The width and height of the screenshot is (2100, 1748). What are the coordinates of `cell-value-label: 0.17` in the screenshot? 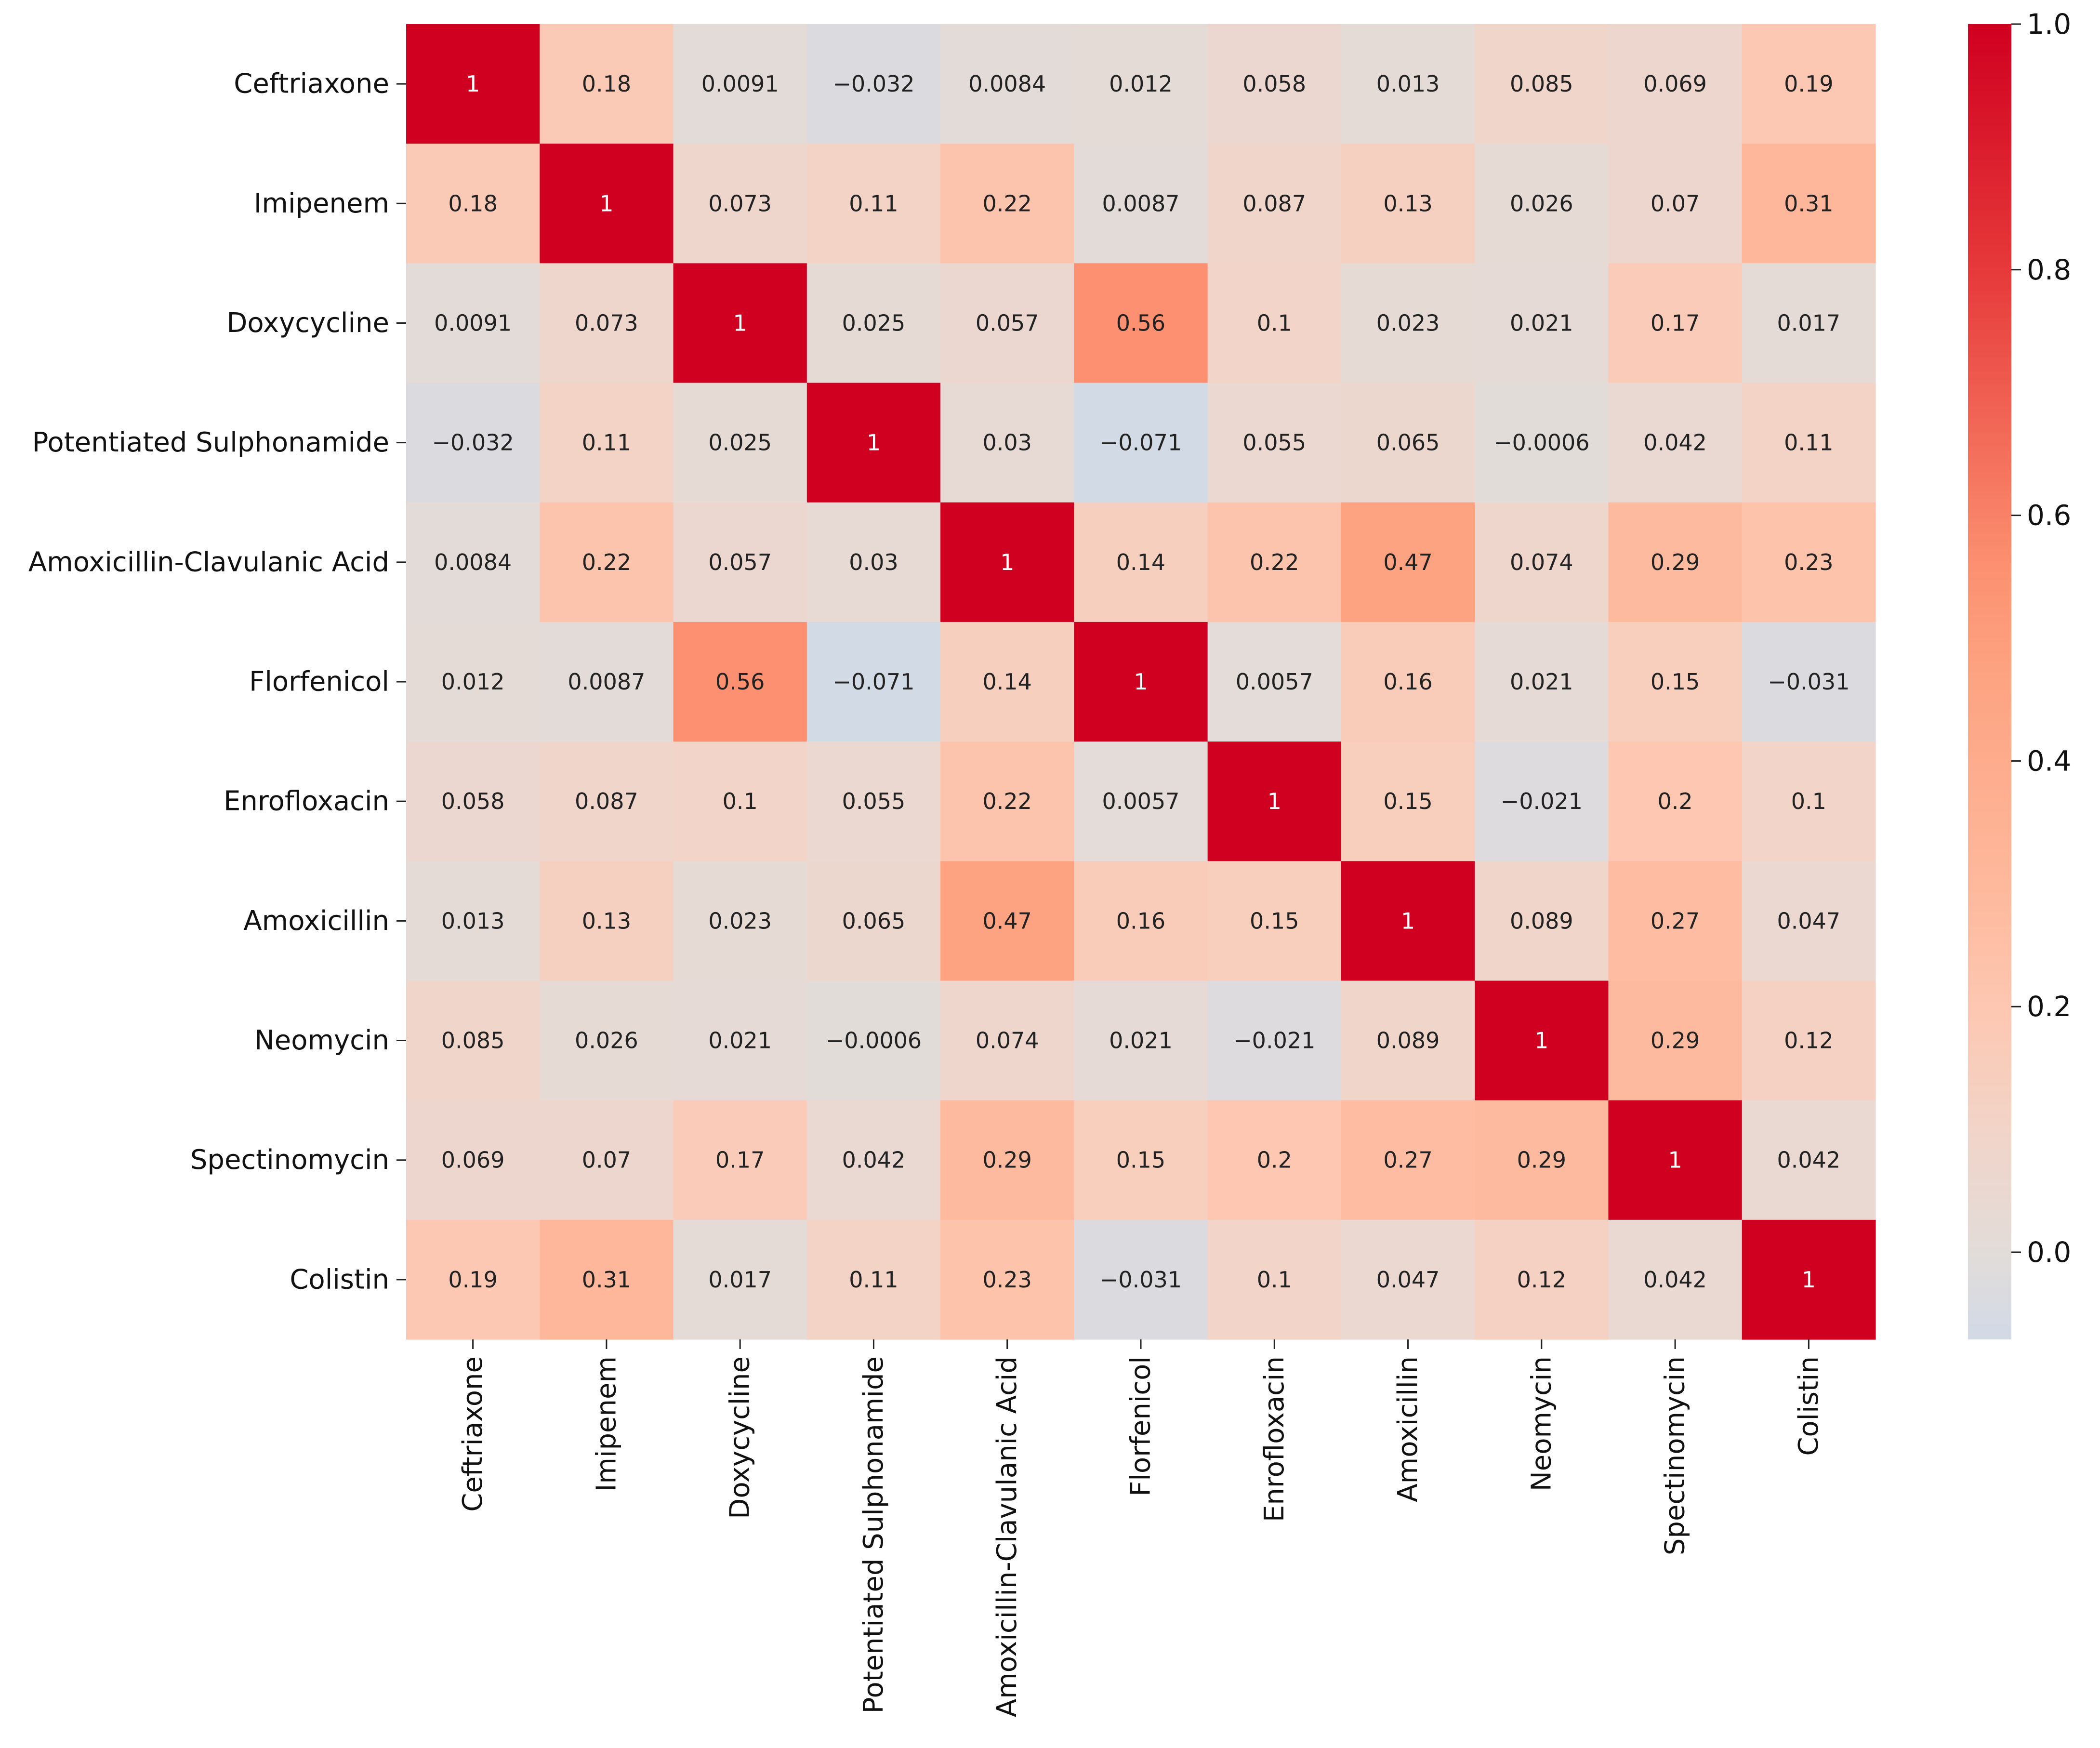 It's located at (1675, 323).